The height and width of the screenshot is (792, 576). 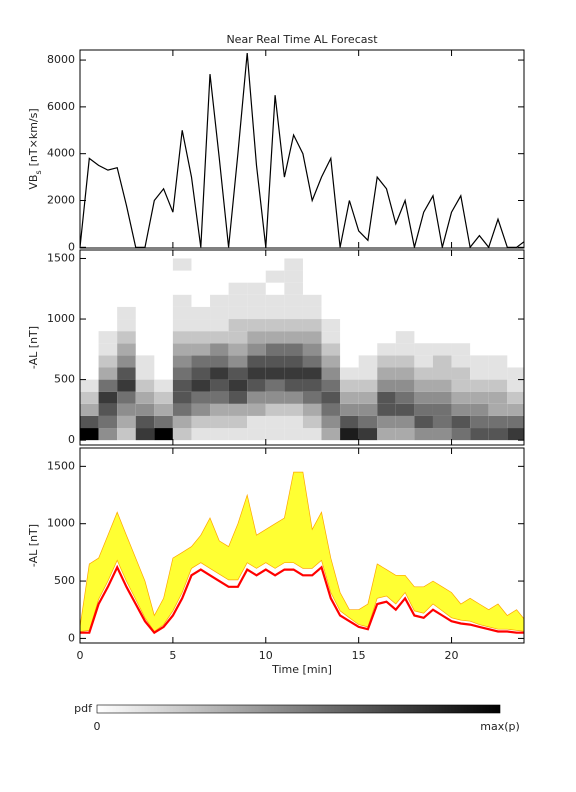 What do you see at coordinates (298, 709) in the screenshot?
I see `colorbar` at bounding box center [298, 709].